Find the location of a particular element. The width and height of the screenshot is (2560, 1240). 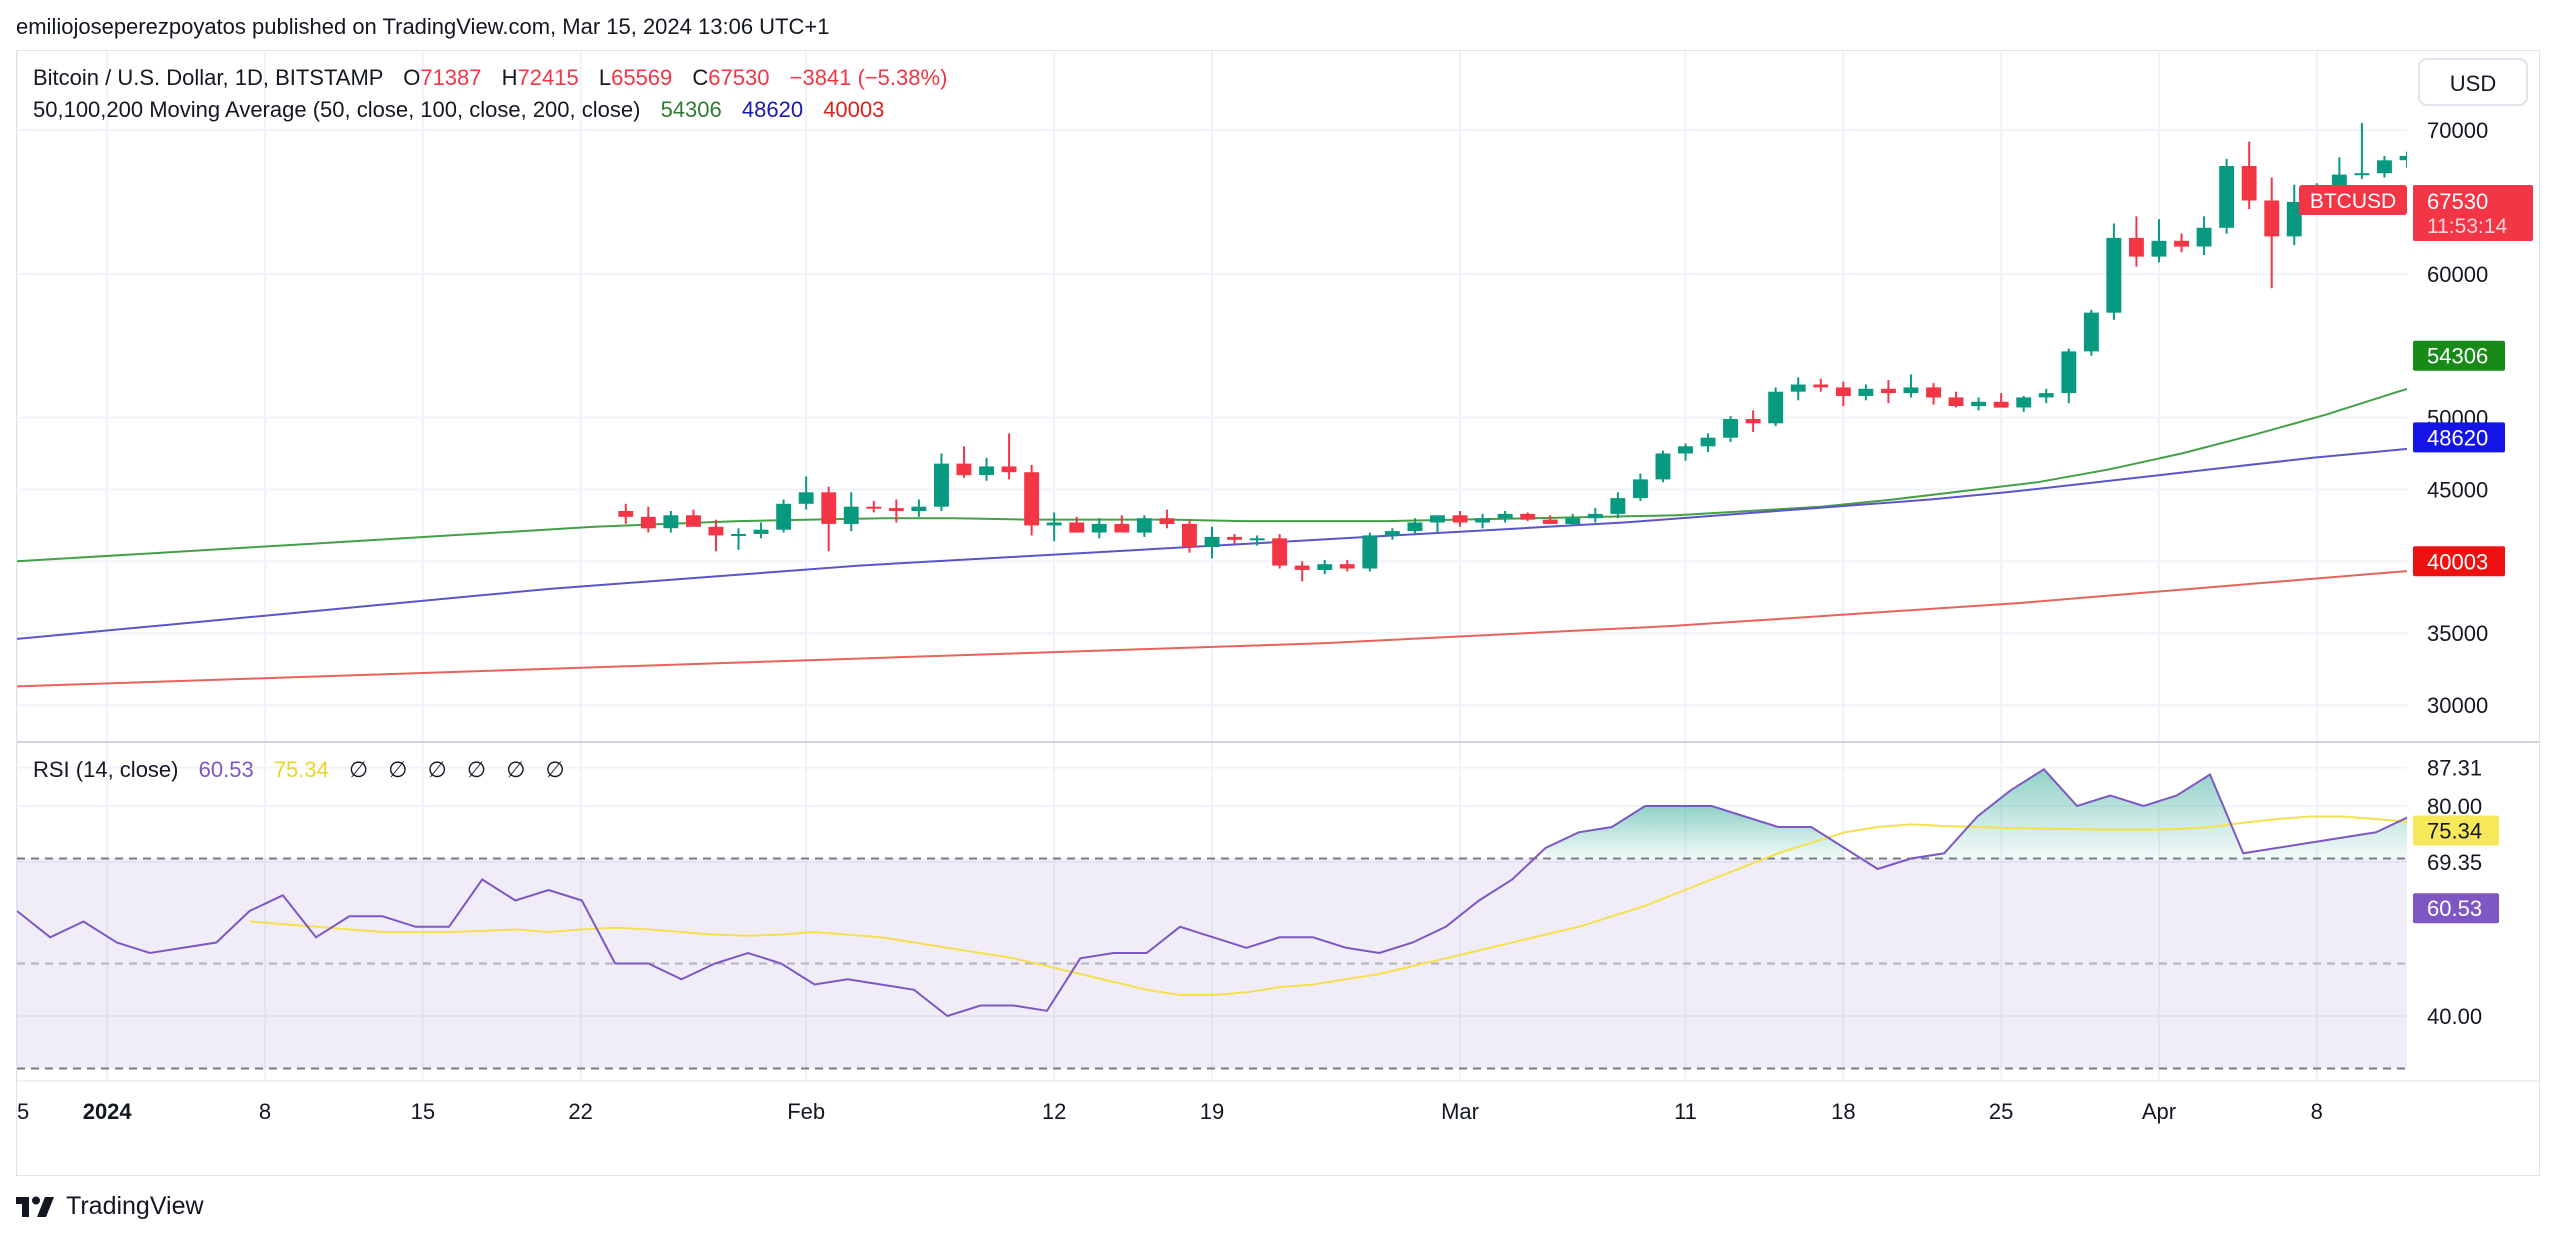

price-tick-label: 60000 is located at coordinates (2457, 274).